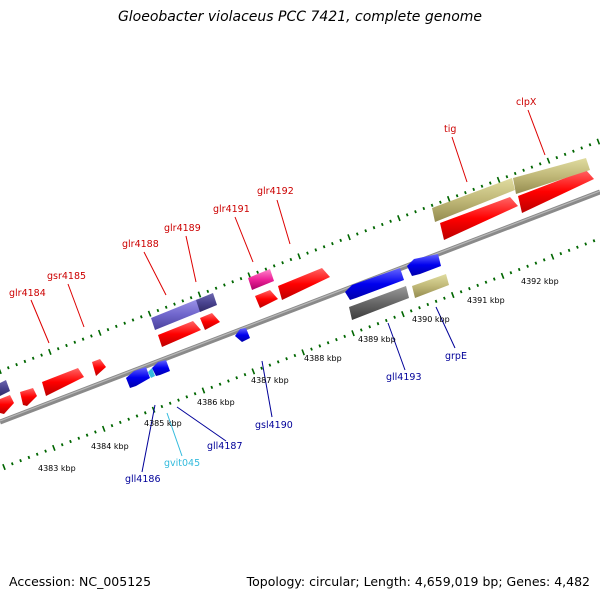 The width and height of the screenshot is (600, 600). Describe the element at coordinates (275, 191) in the screenshot. I see `gene-label-glr4192: glr4192` at that location.